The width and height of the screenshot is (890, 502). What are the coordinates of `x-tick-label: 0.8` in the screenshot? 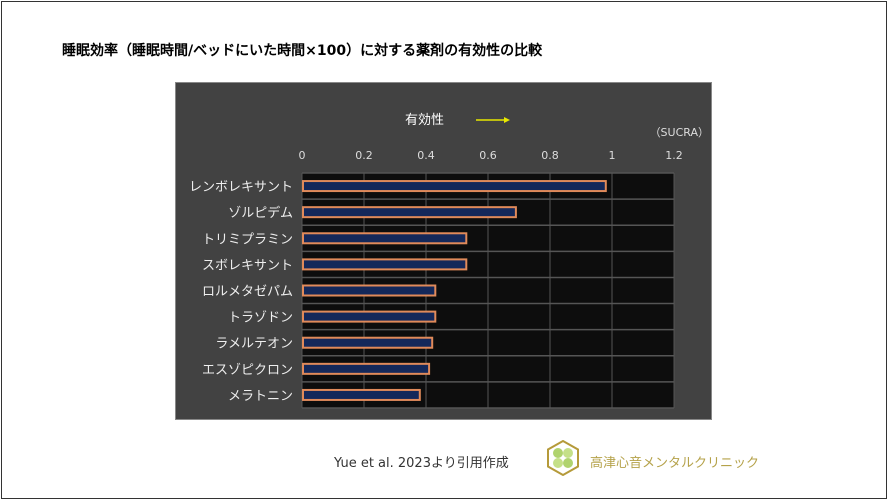 It's located at (550, 155).